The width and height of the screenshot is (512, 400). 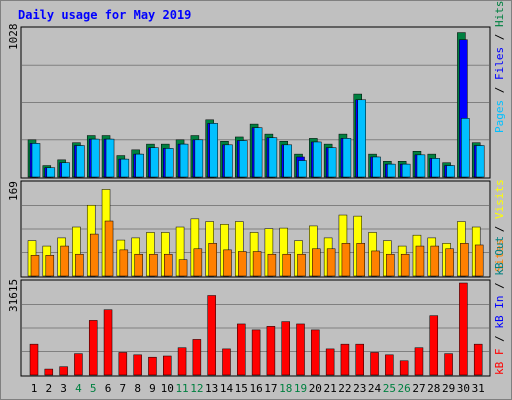 What do you see at coordinates (344, 388) in the screenshot?
I see `day-label-22: 22` at bounding box center [344, 388].